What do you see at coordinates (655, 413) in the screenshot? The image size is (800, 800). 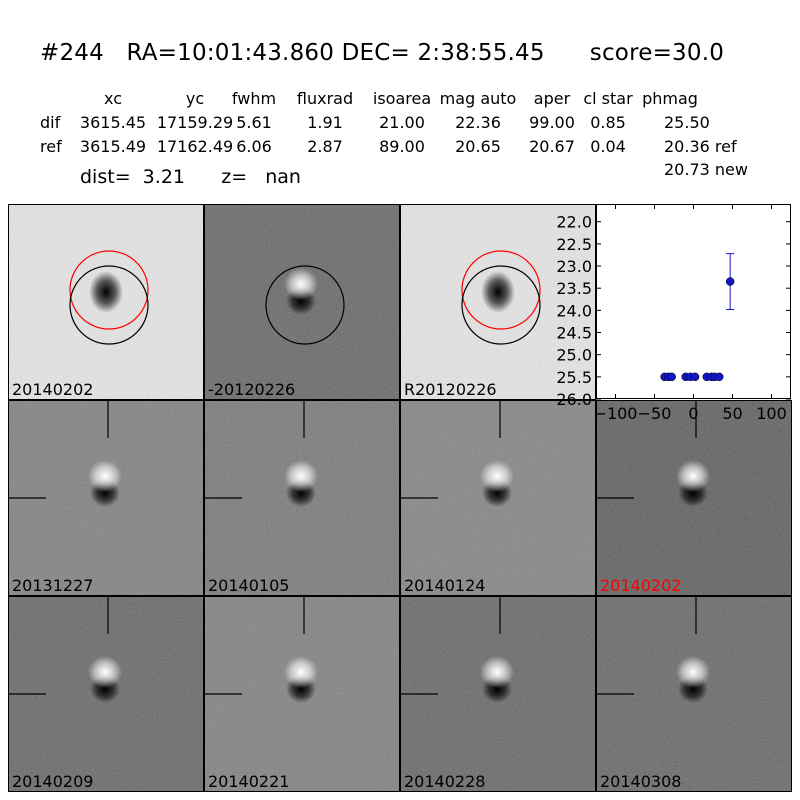 I see `x-tick-label: −50` at bounding box center [655, 413].